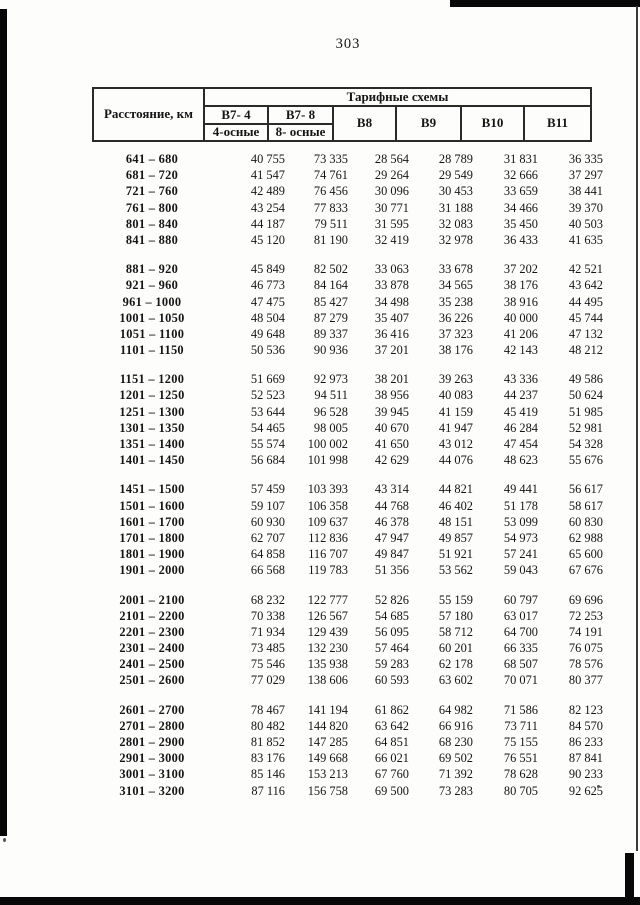 The height and width of the screenshot is (905, 640). Describe the element at coordinates (152, 554) in the screenshot. I see `distance-cell: 1801 – 1900` at that location.